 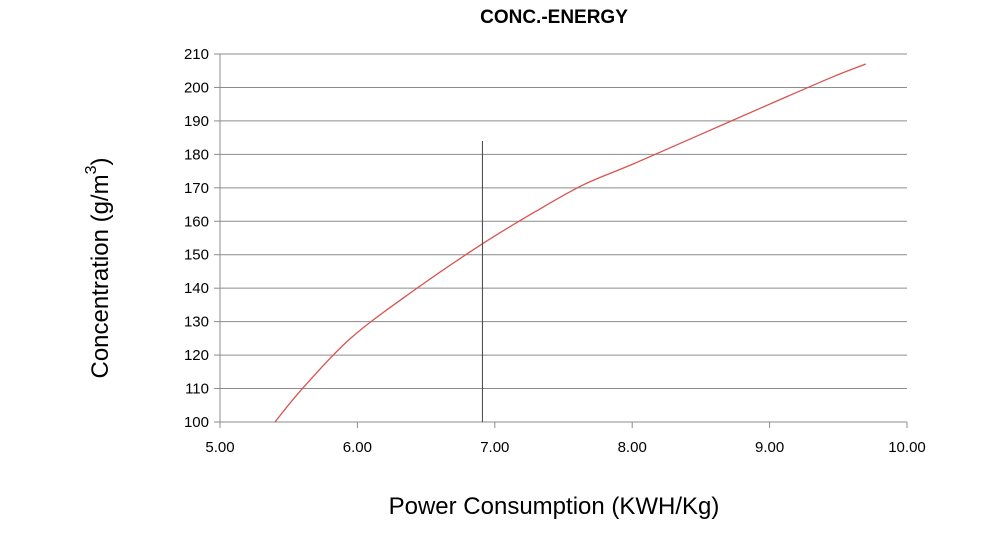 I want to click on y-tick-label: 140, so click(x=196, y=288).